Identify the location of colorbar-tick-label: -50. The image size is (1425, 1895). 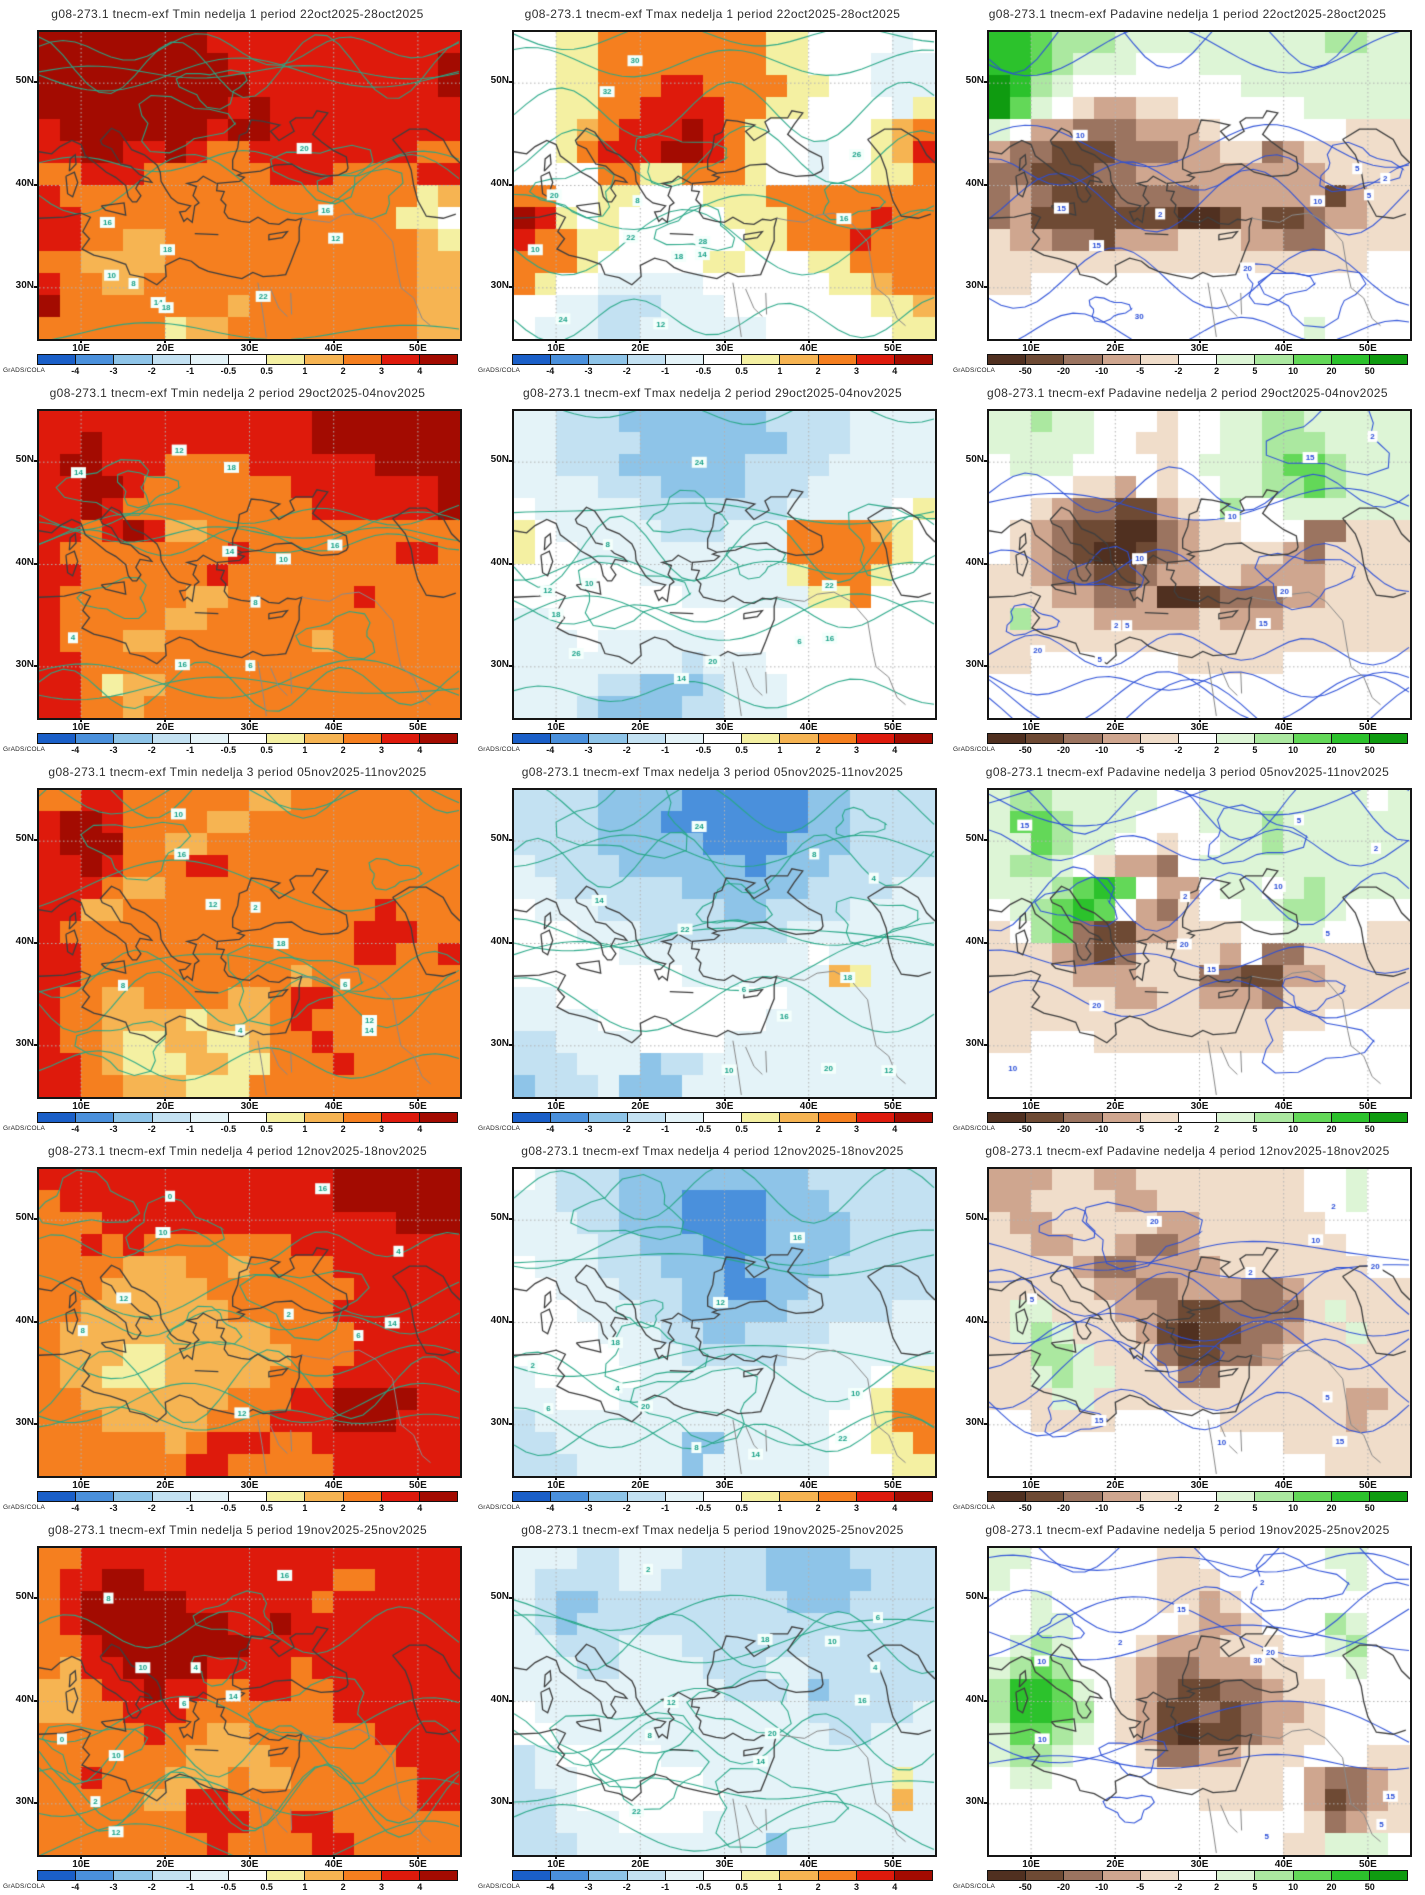
(1025, 750).